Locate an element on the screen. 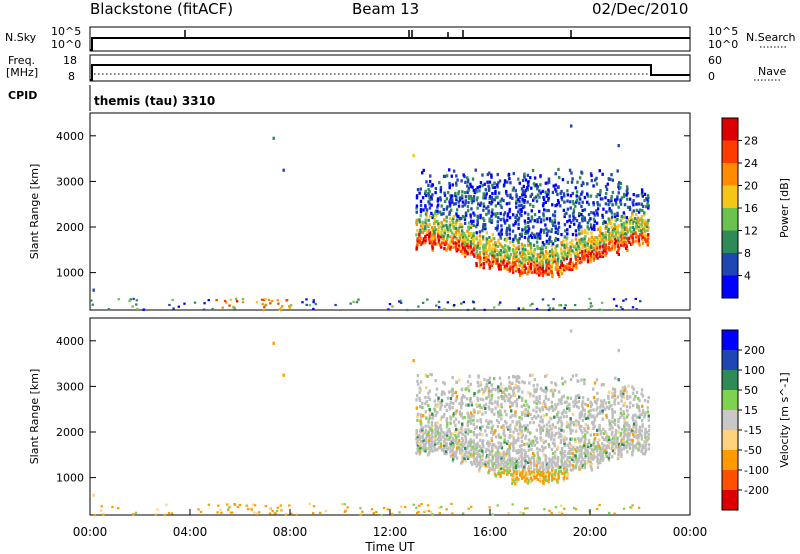 This screenshot has height=554, width=800. freq-panel-frame is located at coordinates (390, 68).